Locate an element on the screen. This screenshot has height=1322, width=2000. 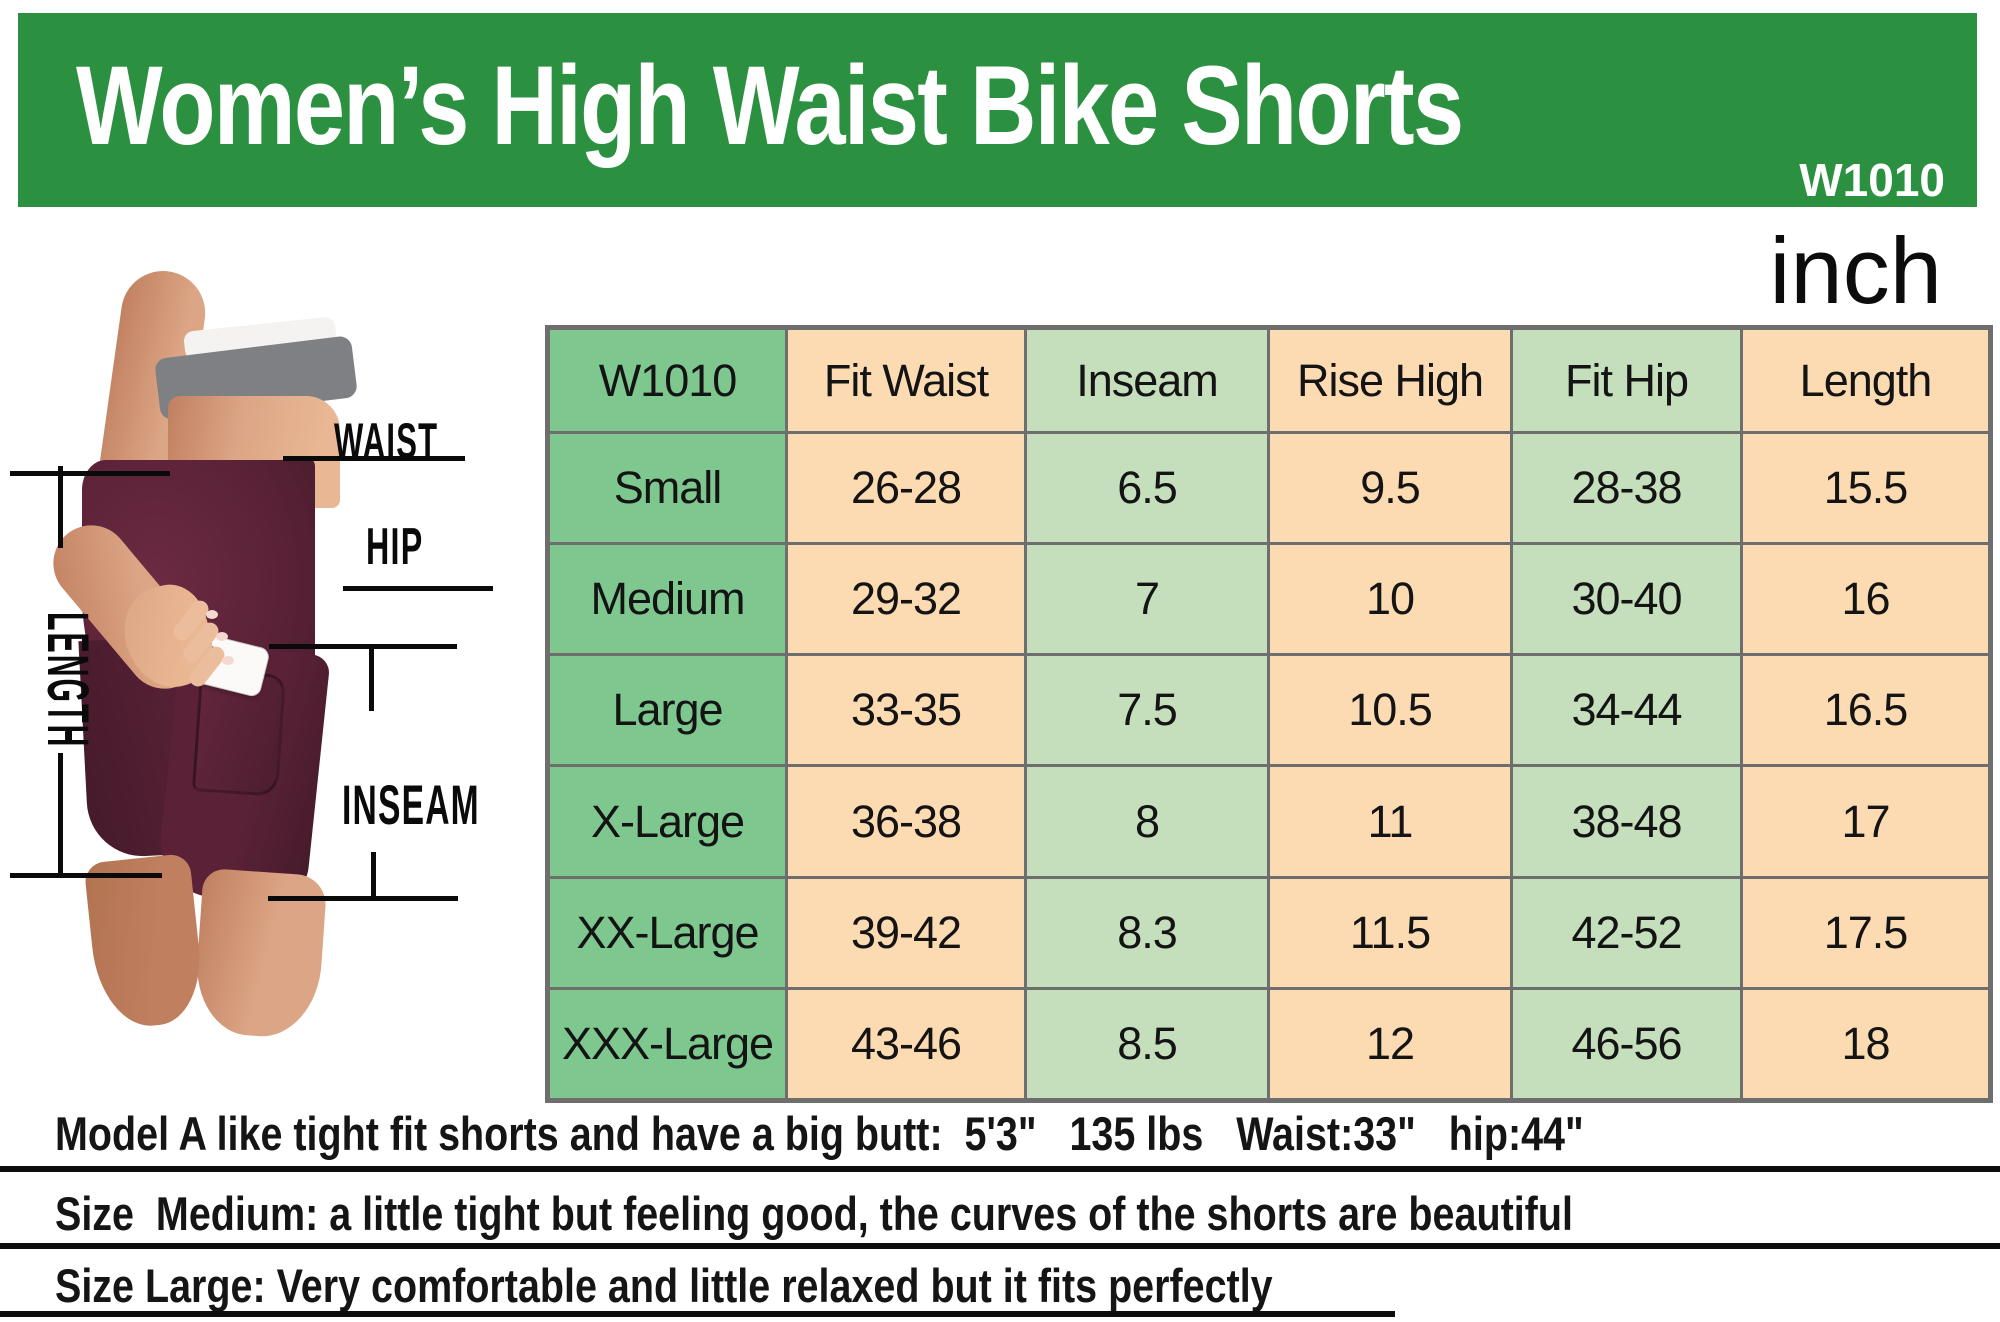
size-value-cell: 10.5 is located at coordinates (1390, 710).